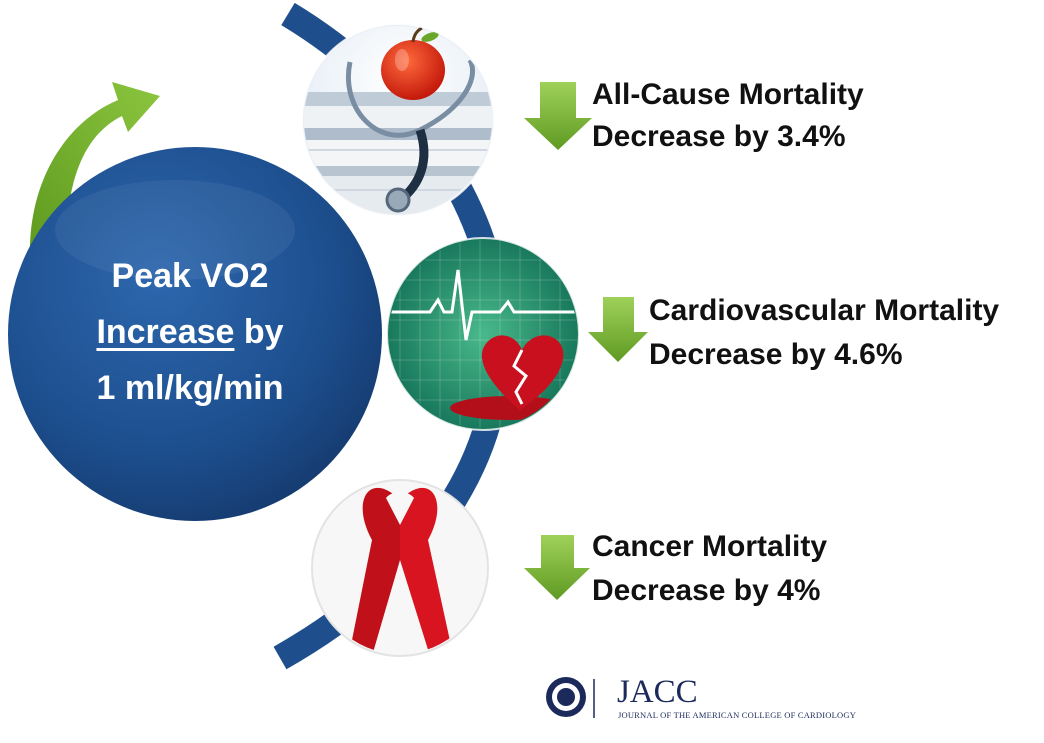 The width and height of the screenshot is (1044, 743). What do you see at coordinates (190, 276) in the screenshot?
I see `center-line-1: Peak VO2` at bounding box center [190, 276].